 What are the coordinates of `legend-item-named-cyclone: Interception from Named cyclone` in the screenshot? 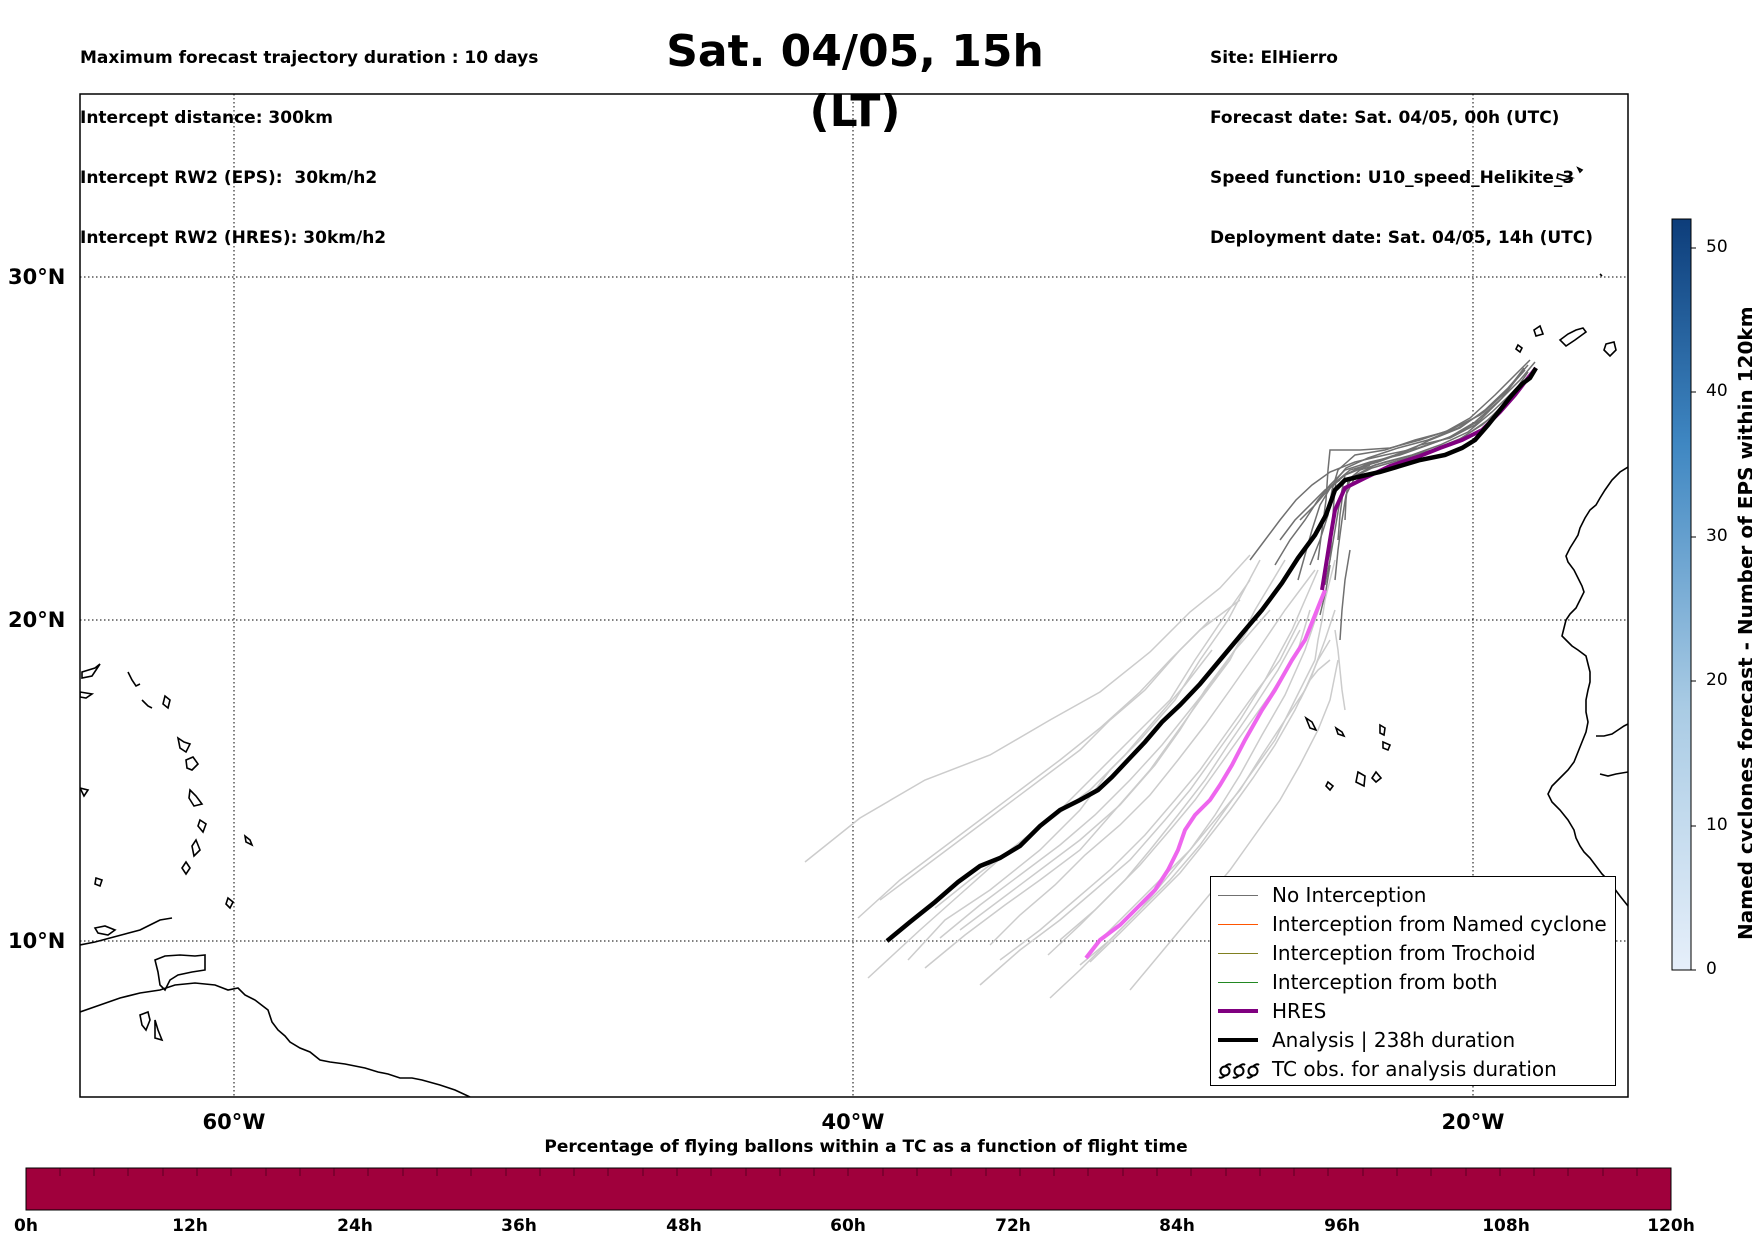 It's located at (1413, 924).